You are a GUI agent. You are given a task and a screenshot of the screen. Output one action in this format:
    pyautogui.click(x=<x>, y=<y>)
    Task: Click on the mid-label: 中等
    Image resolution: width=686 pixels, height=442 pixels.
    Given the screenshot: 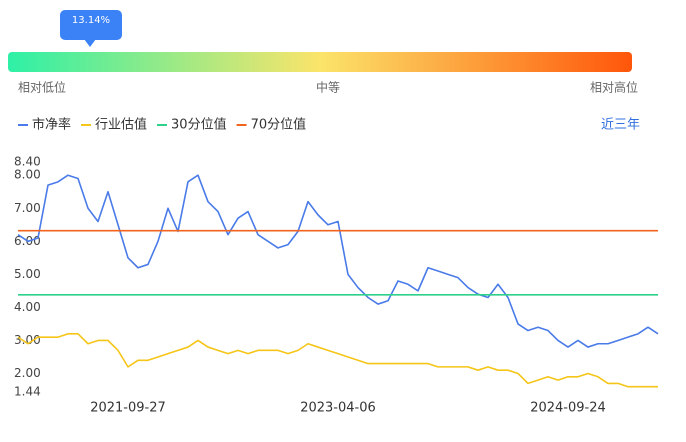 What is the action you would take?
    pyautogui.click(x=328, y=87)
    